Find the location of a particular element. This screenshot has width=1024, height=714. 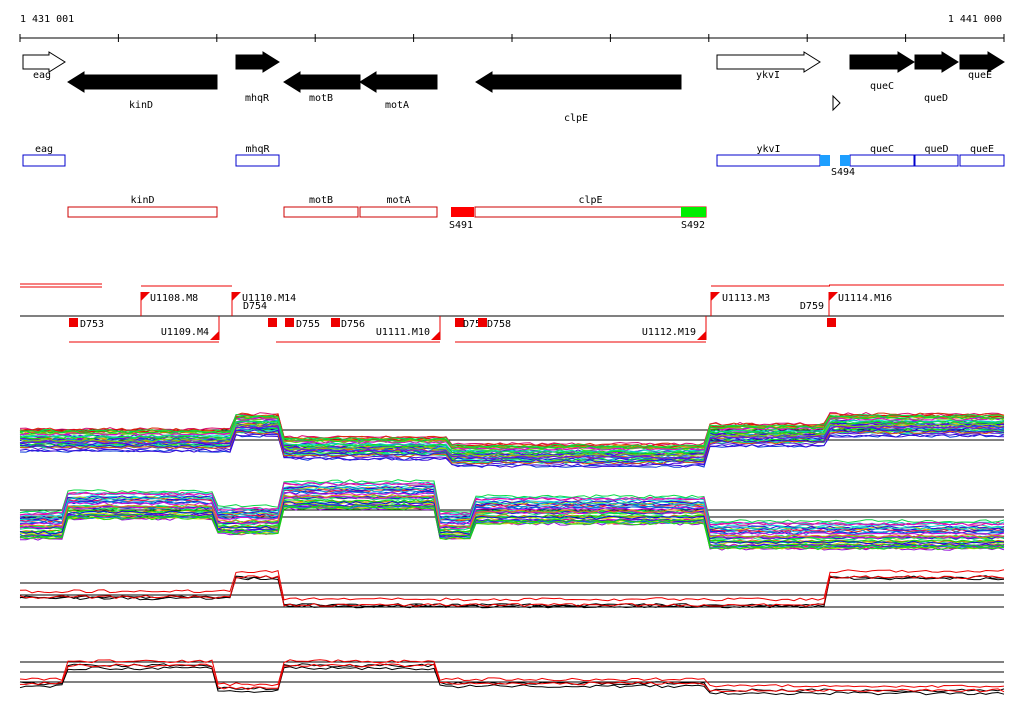

gene-label: queC is located at coordinates (882, 86).